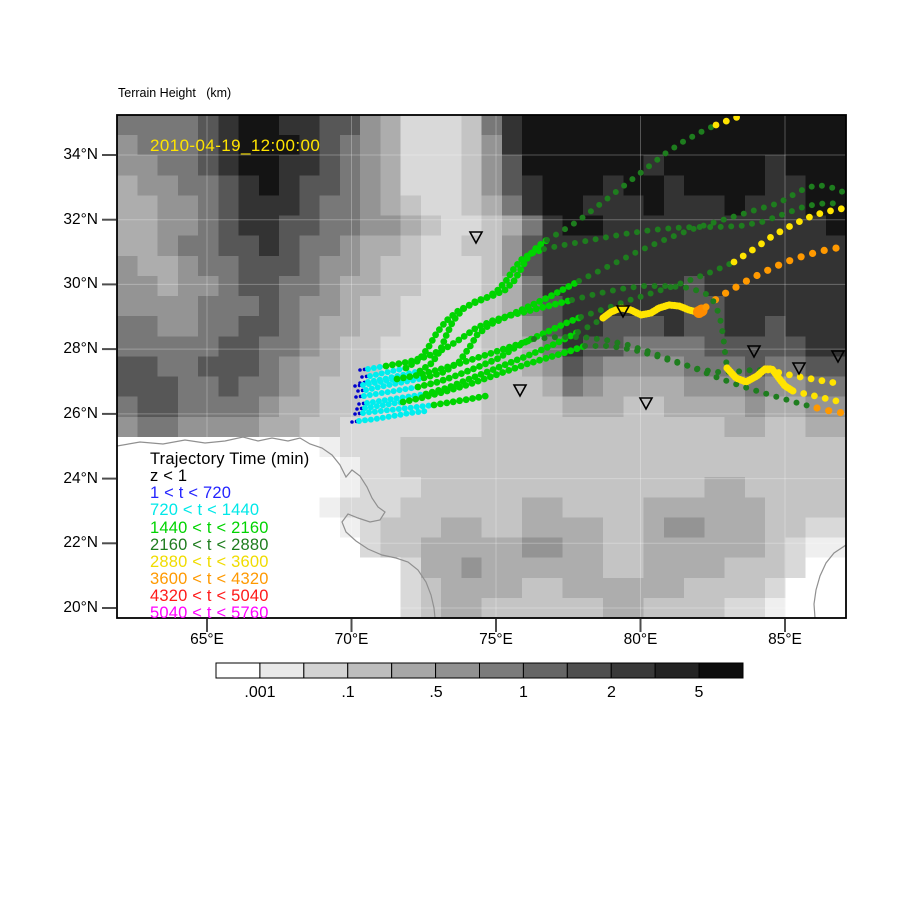 This screenshot has height=900, width=900. I want to click on legend-entry: 5040 < t < 5760, so click(209, 613).